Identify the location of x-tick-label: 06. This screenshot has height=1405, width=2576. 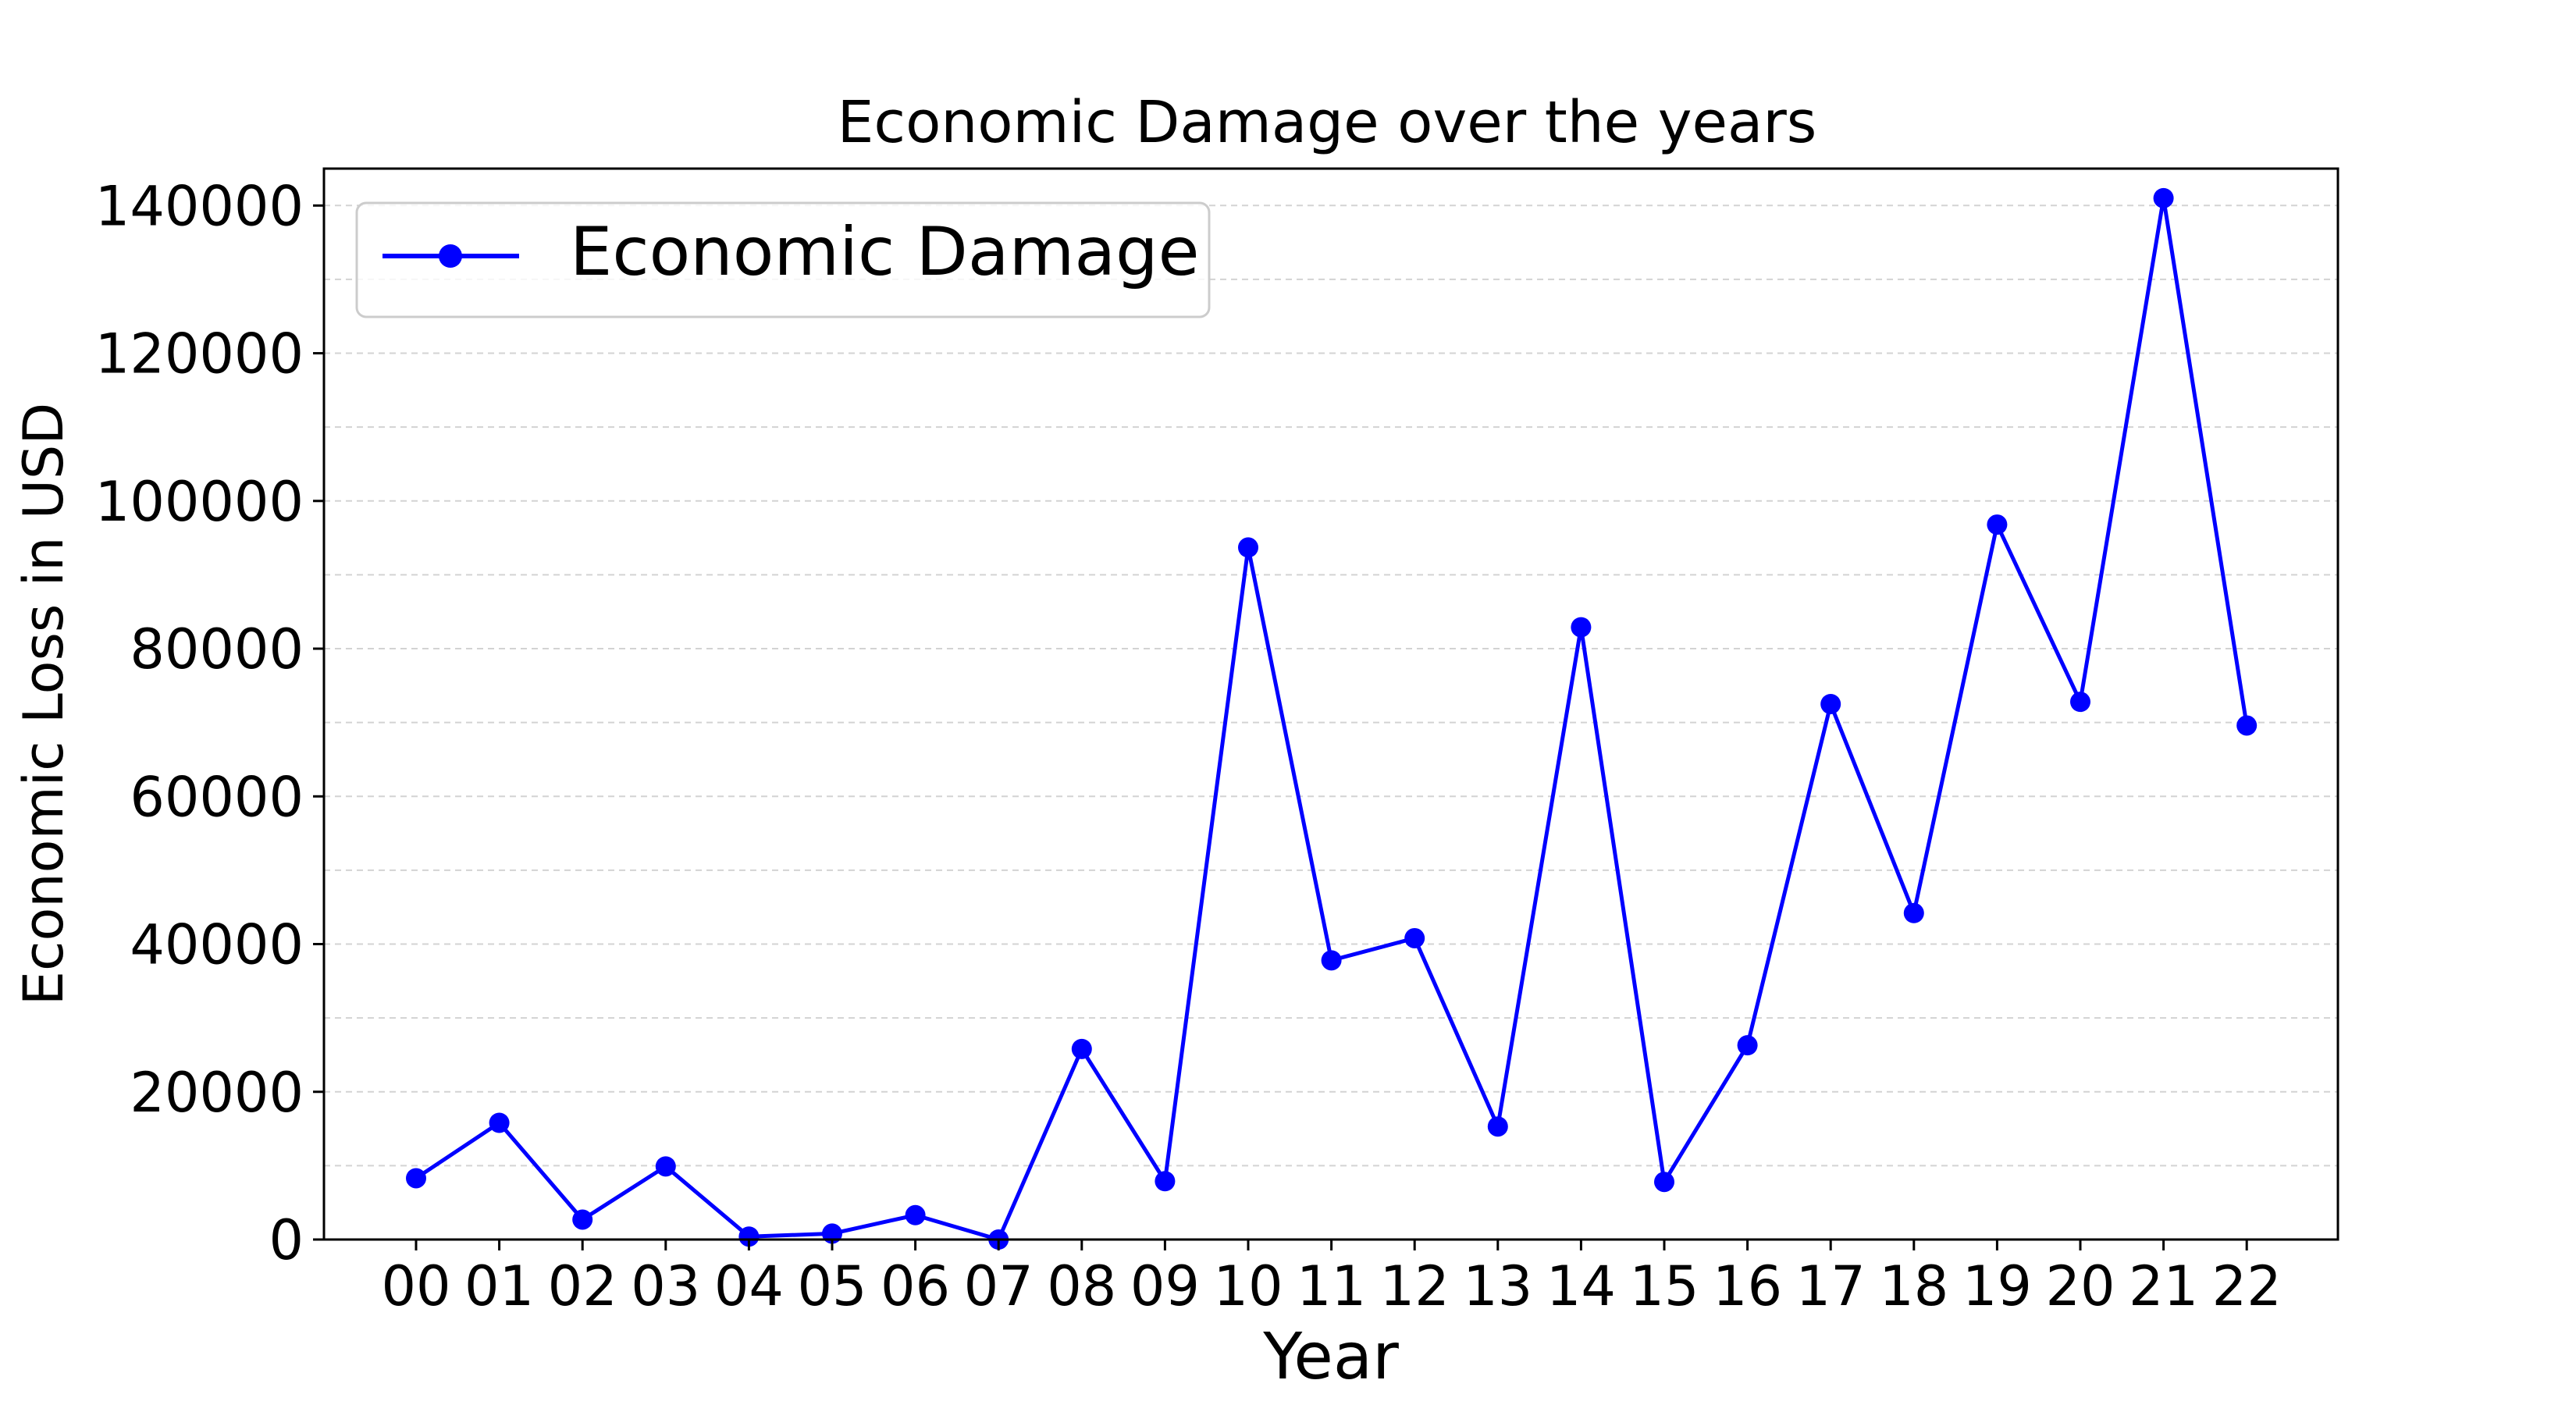
(915, 1286).